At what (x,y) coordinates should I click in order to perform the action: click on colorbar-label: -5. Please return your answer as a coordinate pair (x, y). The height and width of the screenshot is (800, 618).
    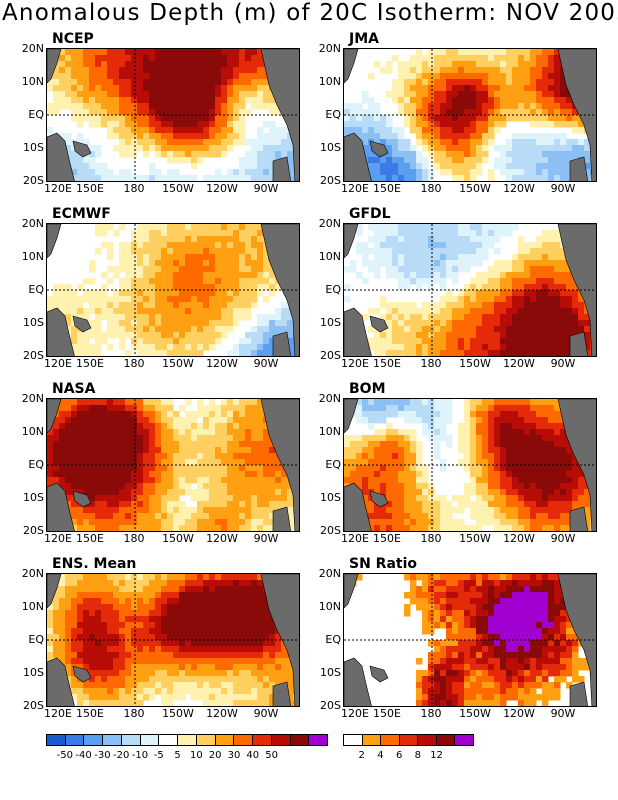
    Looking at the image, I should click on (158, 755).